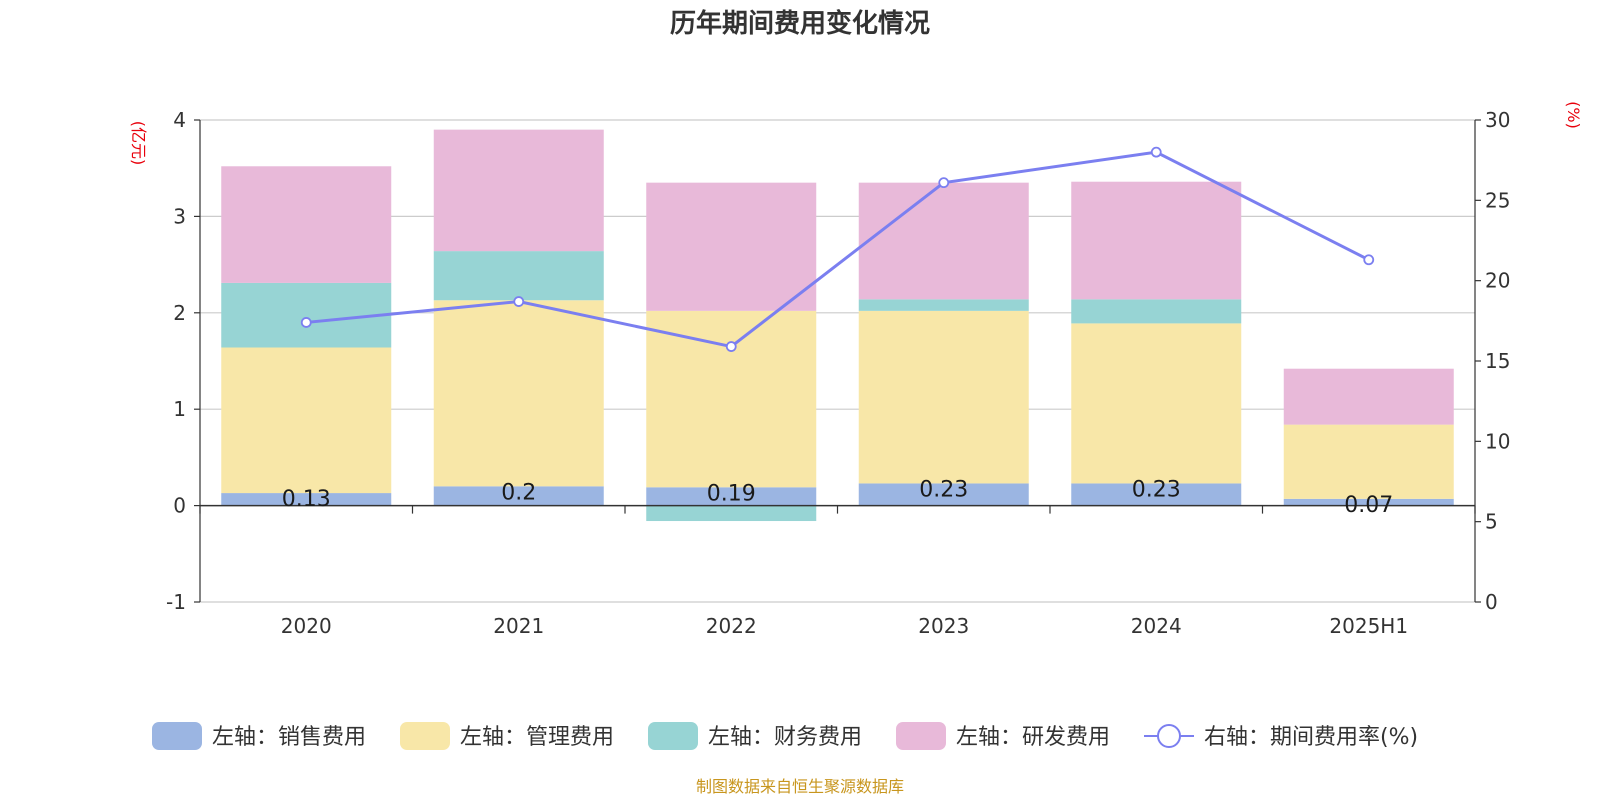 The height and width of the screenshot is (800, 1600). What do you see at coordinates (1033, 737) in the screenshot?
I see `legend-label: 左轴：研发费用` at bounding box center [1033, 737].